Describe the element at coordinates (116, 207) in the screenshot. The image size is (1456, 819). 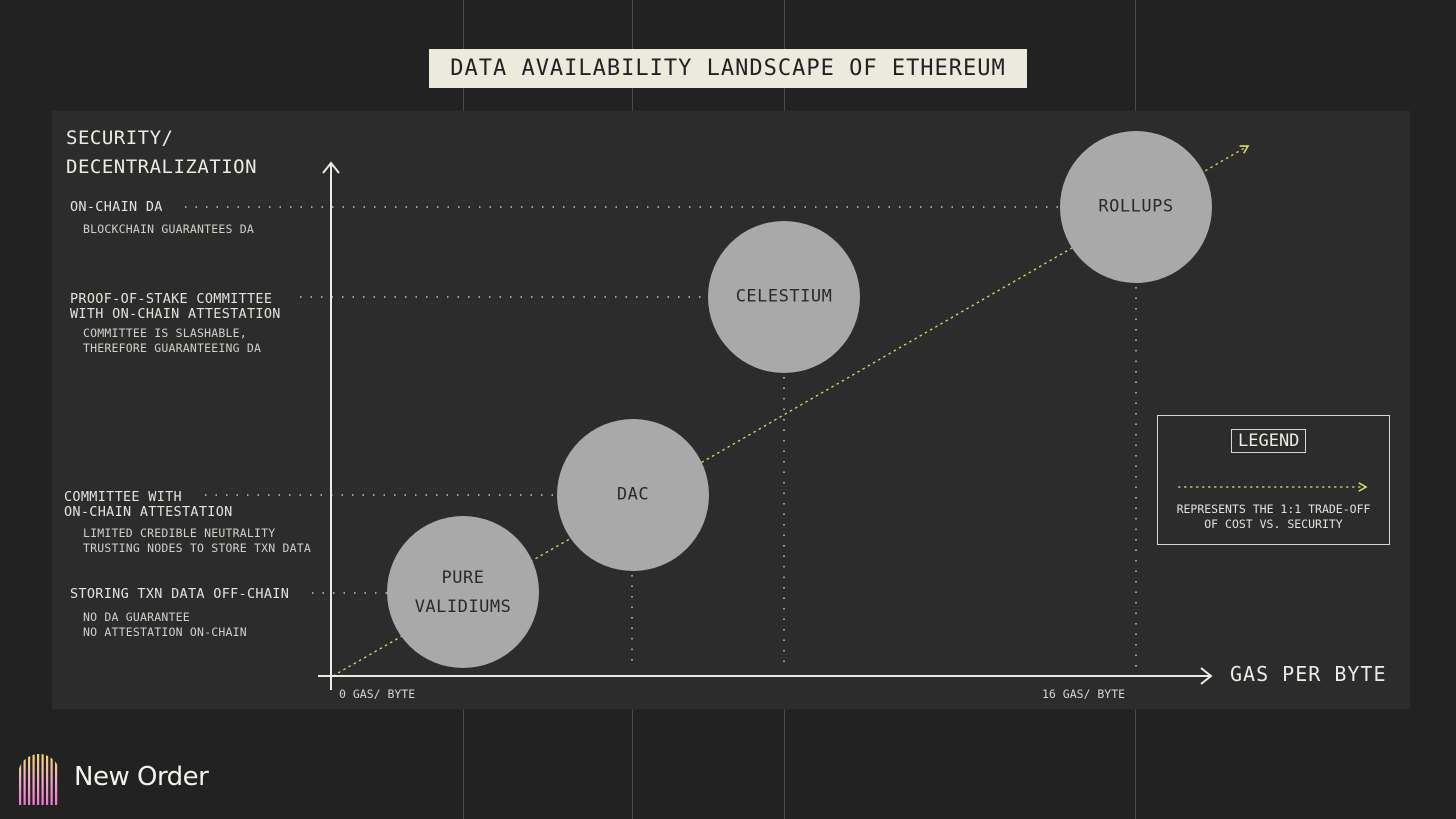
I see `level-label-on-chain-da: ON-CHAIN DA` at that location.